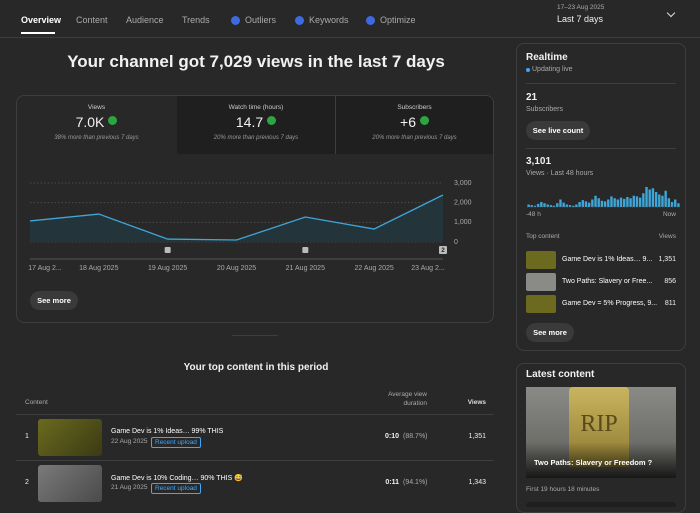 The image size is (700, 513). I want to click on tab: Audience, so click(145, 20).